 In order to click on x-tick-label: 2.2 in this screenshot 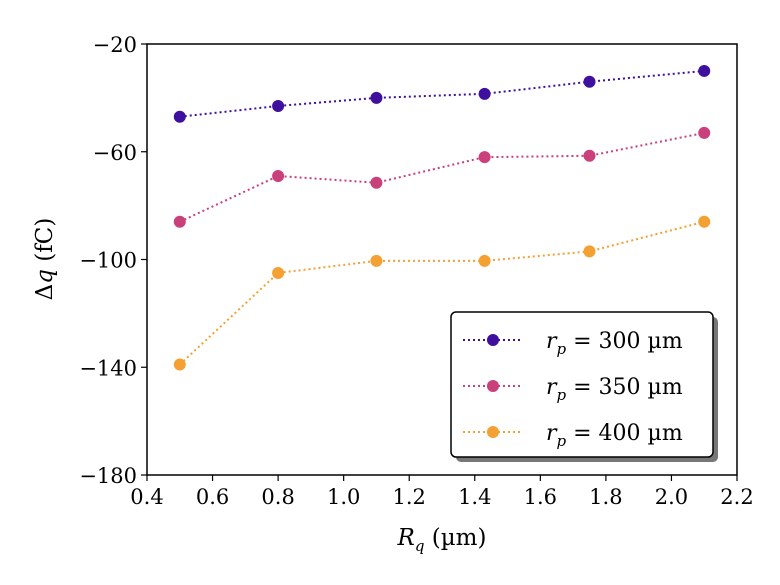, I will do `click(736, 497)`.